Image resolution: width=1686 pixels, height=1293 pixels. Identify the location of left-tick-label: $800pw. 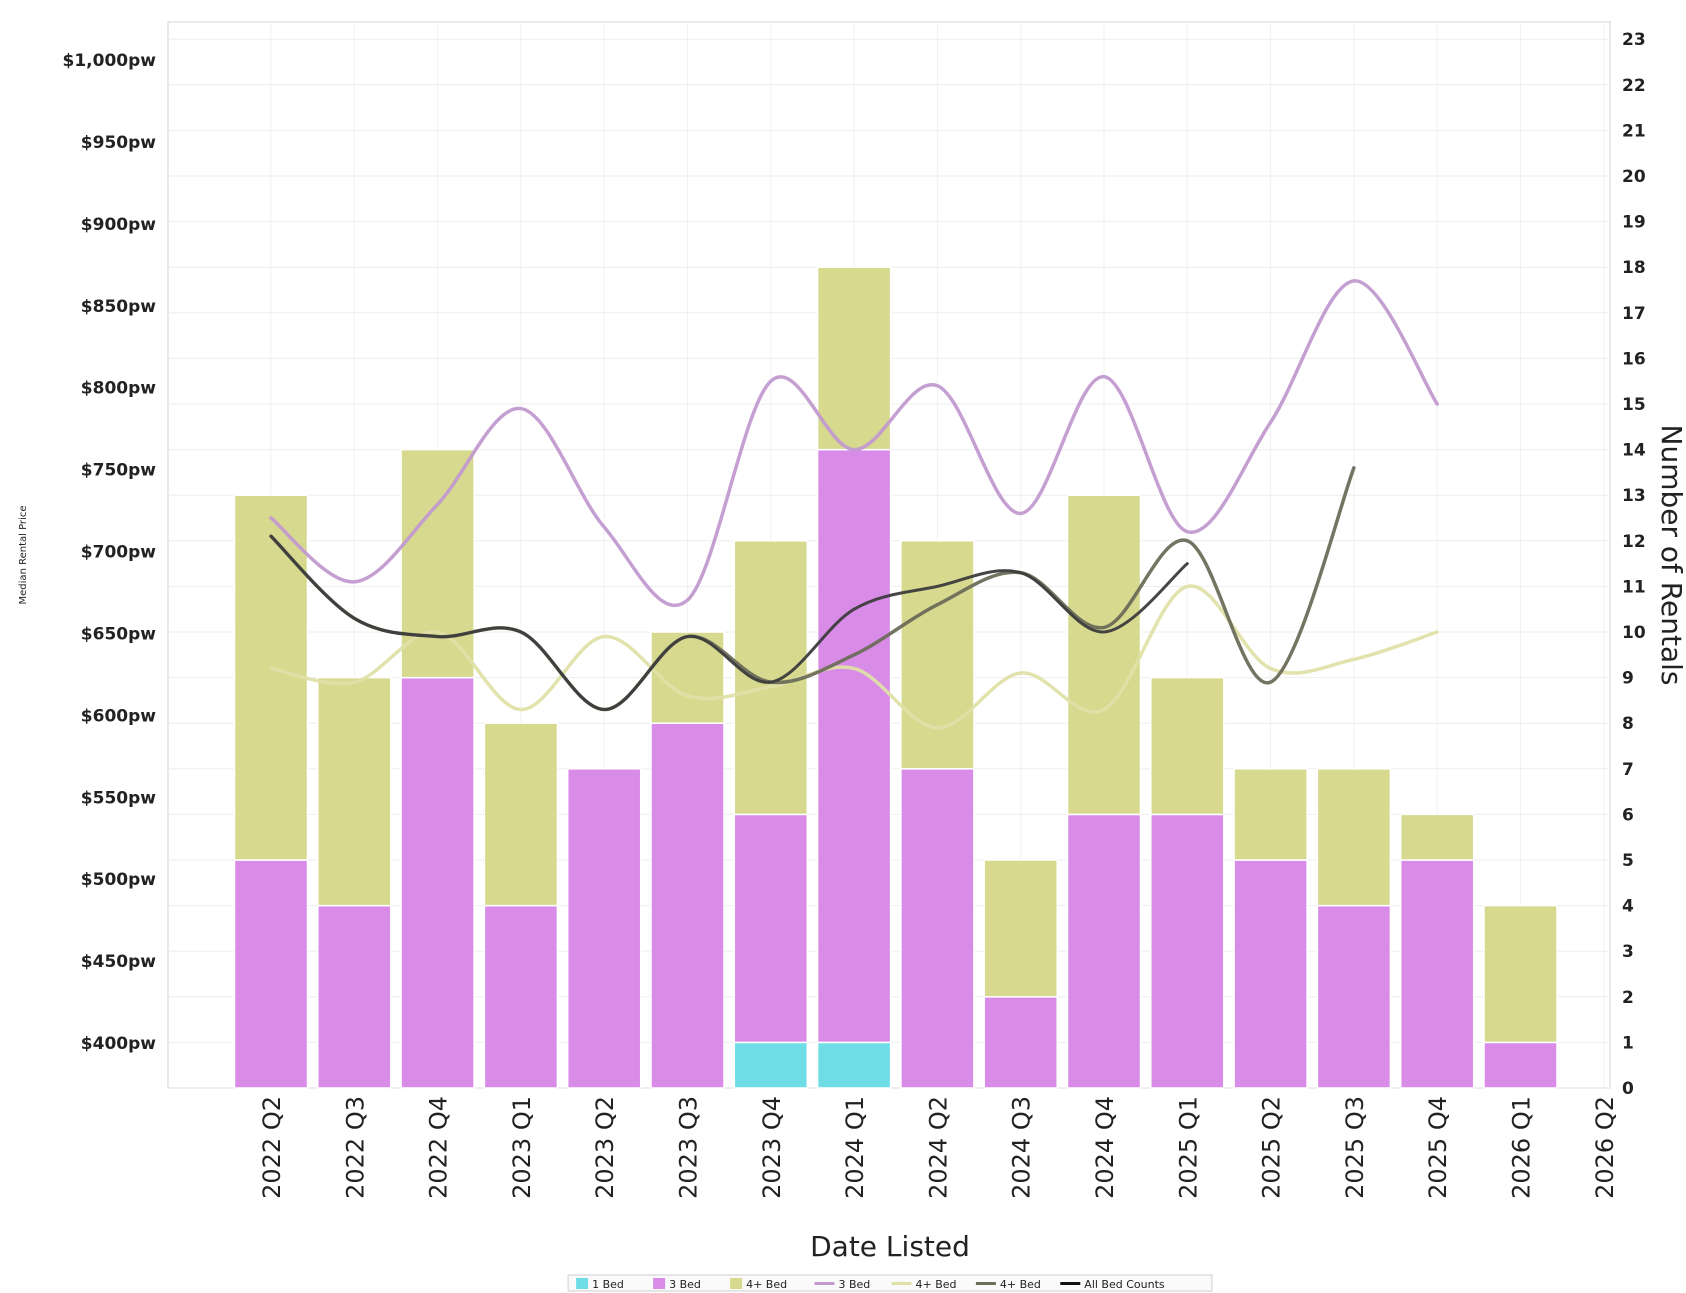
(118, 389).